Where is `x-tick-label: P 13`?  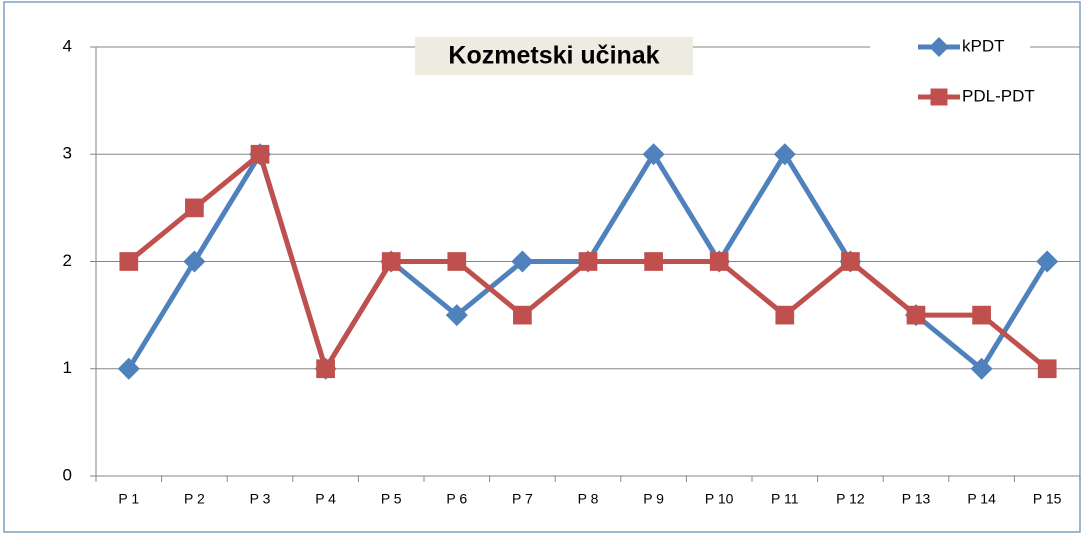 x-tick-label: P 13 is located at coordinates (916, 499).